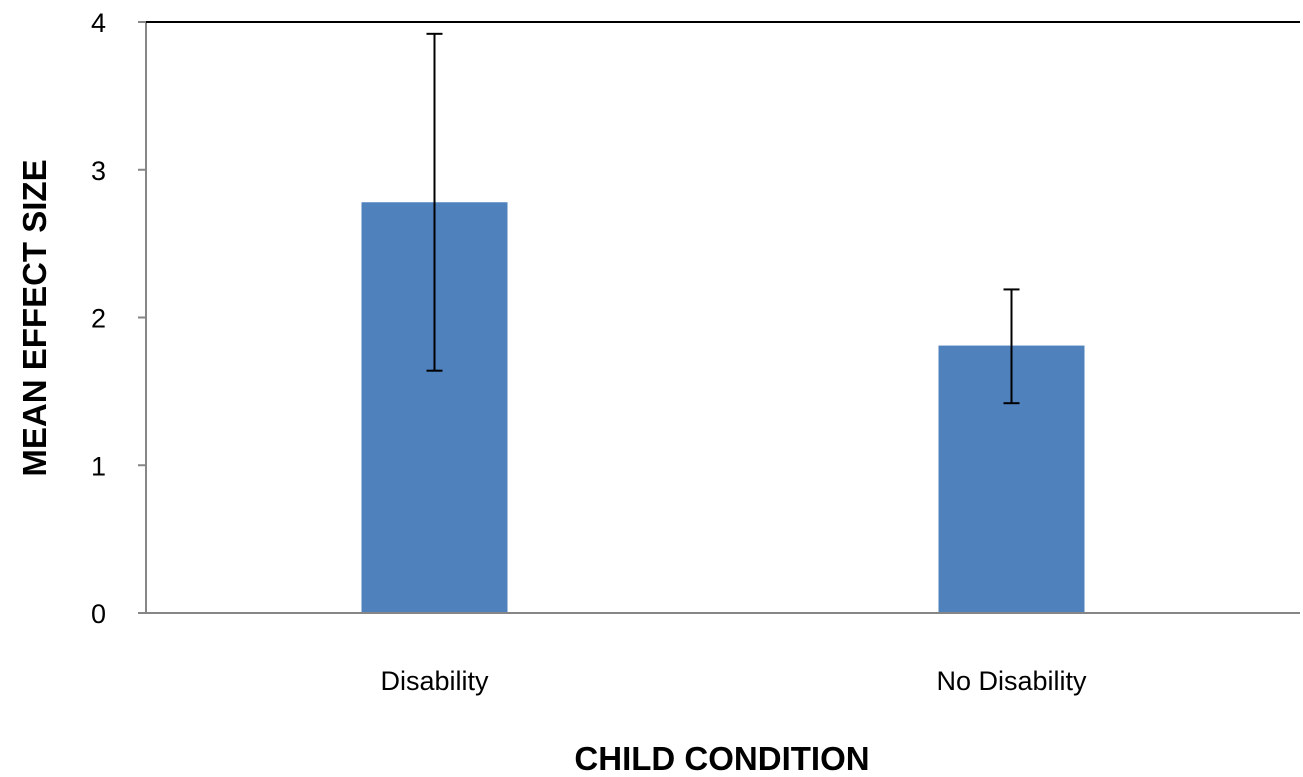 The height and width of the screenshot is (777, 1303). Describe the element at coordinates (98, 319) in the screenshot. I see `y-tick-label-2: 2` at that location.